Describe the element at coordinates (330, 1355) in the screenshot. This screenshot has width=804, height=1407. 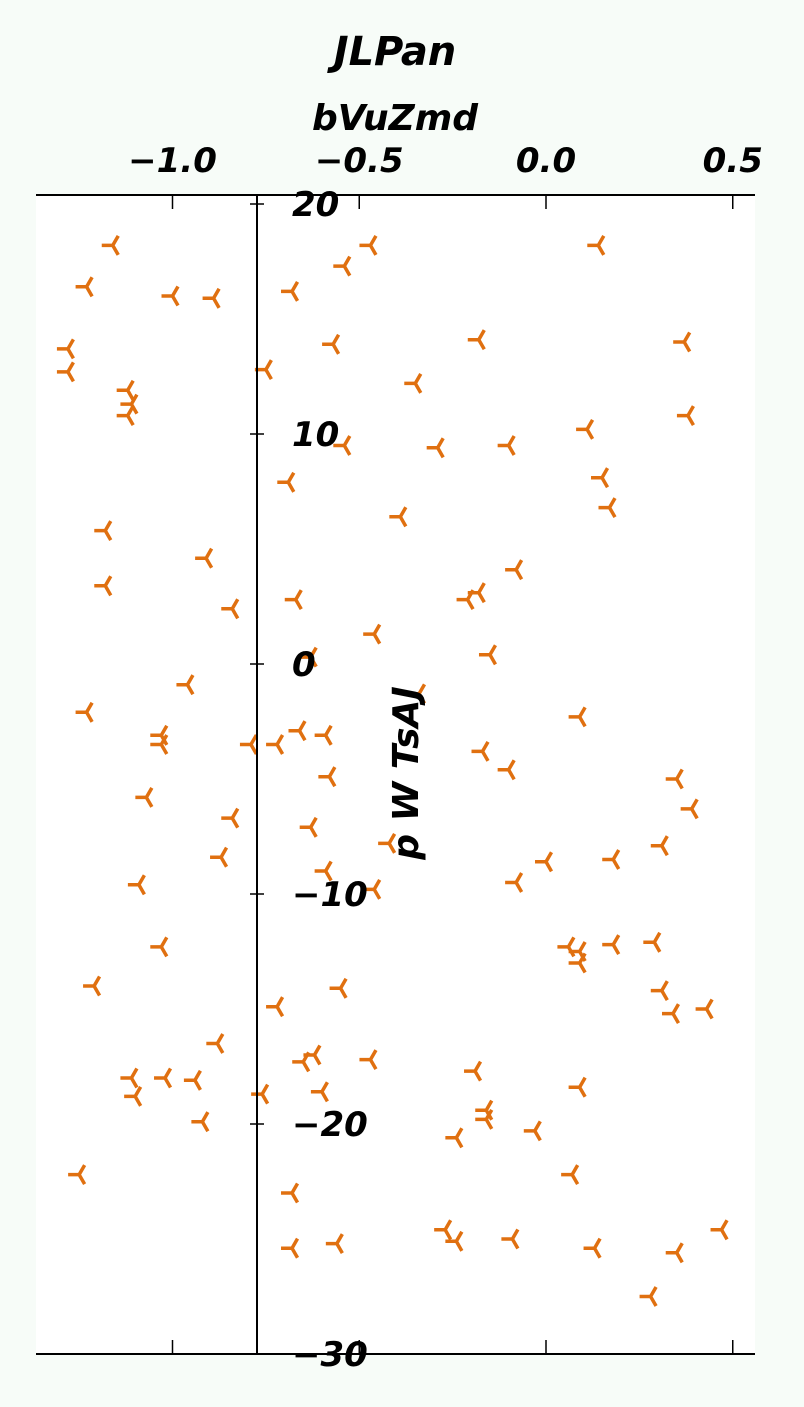
I see `y-tick-label: −30` at that location.